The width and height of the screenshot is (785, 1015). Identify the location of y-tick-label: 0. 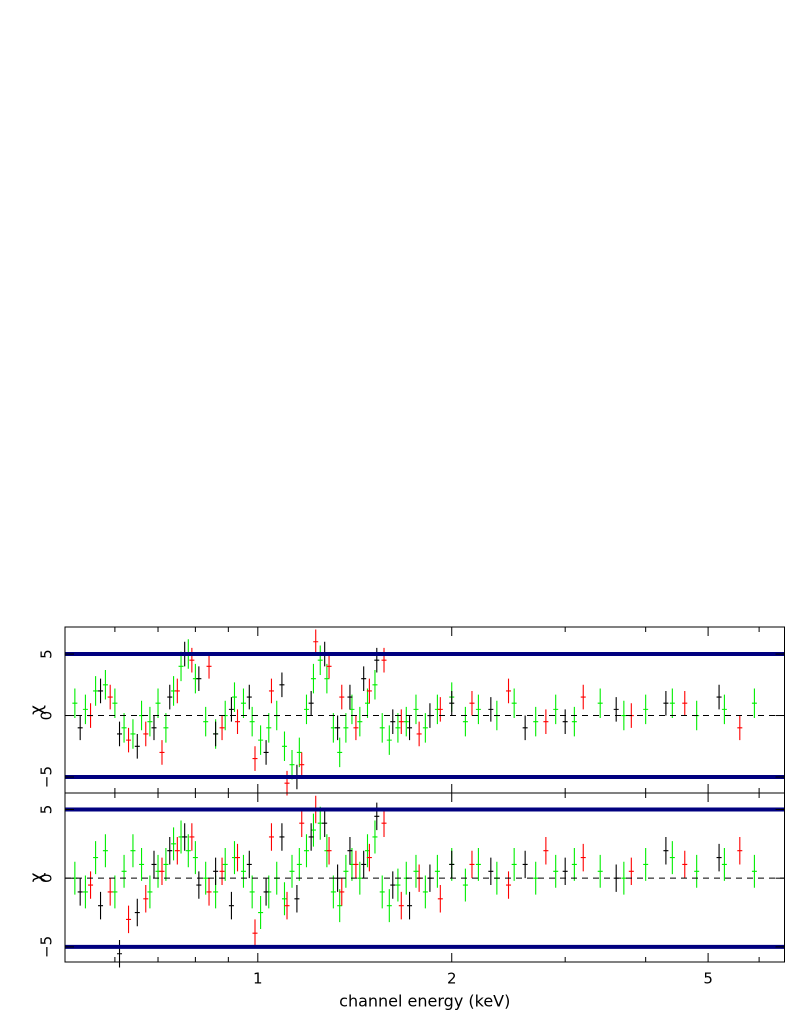
(47, 716).